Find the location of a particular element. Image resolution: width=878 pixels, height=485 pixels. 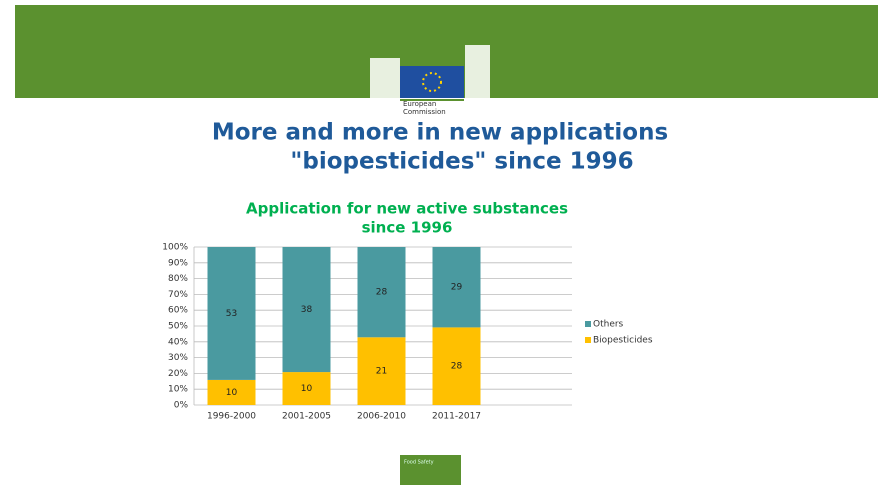

footer-text: Food Safety is located at coordinates (419, 463).